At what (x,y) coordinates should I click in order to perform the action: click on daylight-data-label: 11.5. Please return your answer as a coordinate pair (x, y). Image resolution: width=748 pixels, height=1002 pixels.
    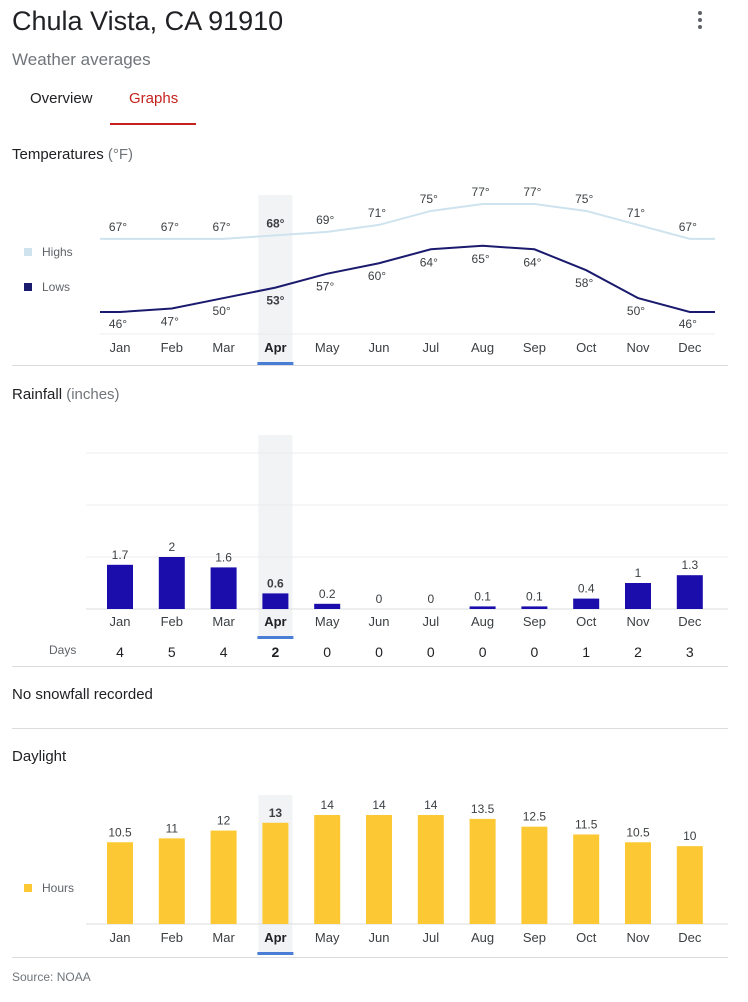
    Looking at the image, I should click on (586, 824).